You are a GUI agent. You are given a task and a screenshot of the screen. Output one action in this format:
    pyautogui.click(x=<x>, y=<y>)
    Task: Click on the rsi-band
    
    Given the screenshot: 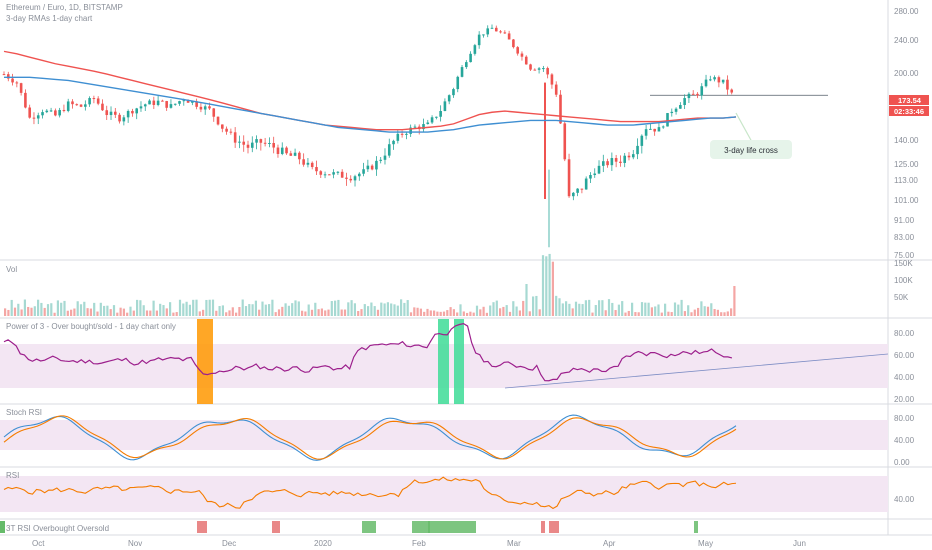 What is the action you would take?
    pyautogui.click(x=444, y=494)
    